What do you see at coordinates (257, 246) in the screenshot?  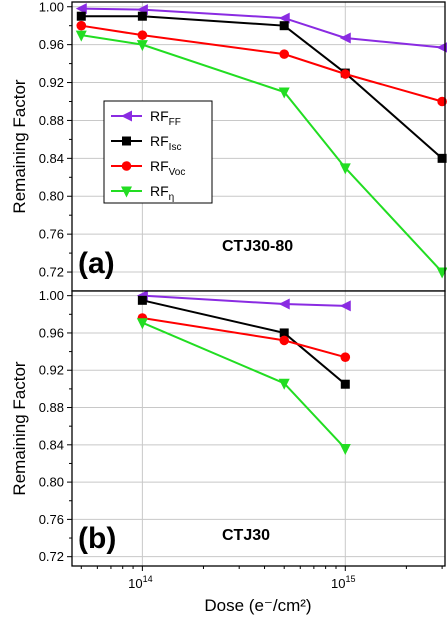 I see `sample-label: CTJ30-80` at bounding box center [257, 246].